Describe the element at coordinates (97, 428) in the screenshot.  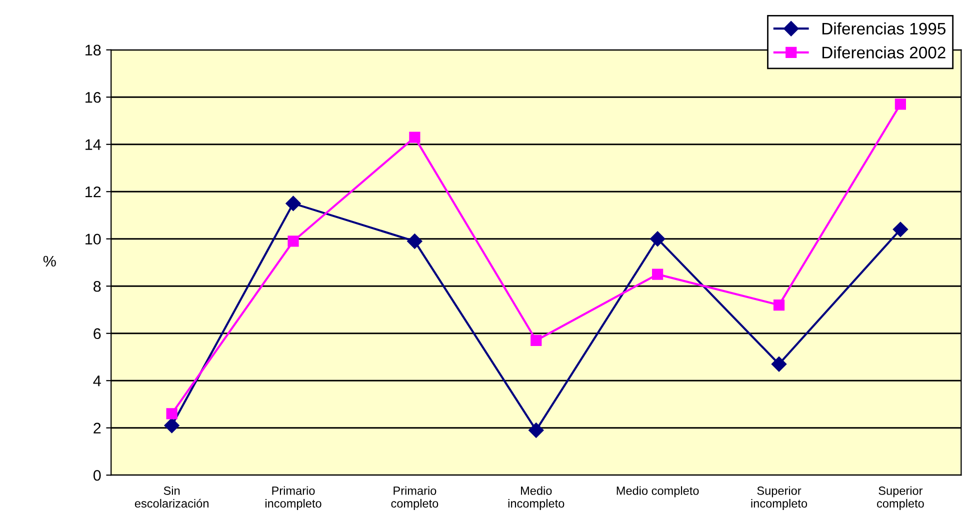
I see `y-tick-label: 2` at that location.